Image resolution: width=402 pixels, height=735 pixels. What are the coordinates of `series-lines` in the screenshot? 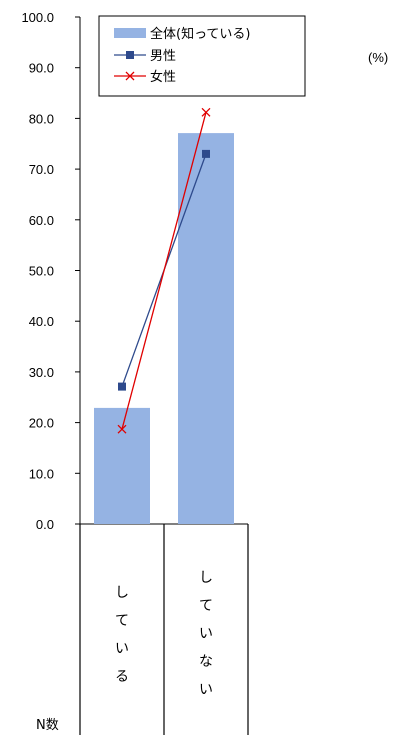 It's located at (164, 270).